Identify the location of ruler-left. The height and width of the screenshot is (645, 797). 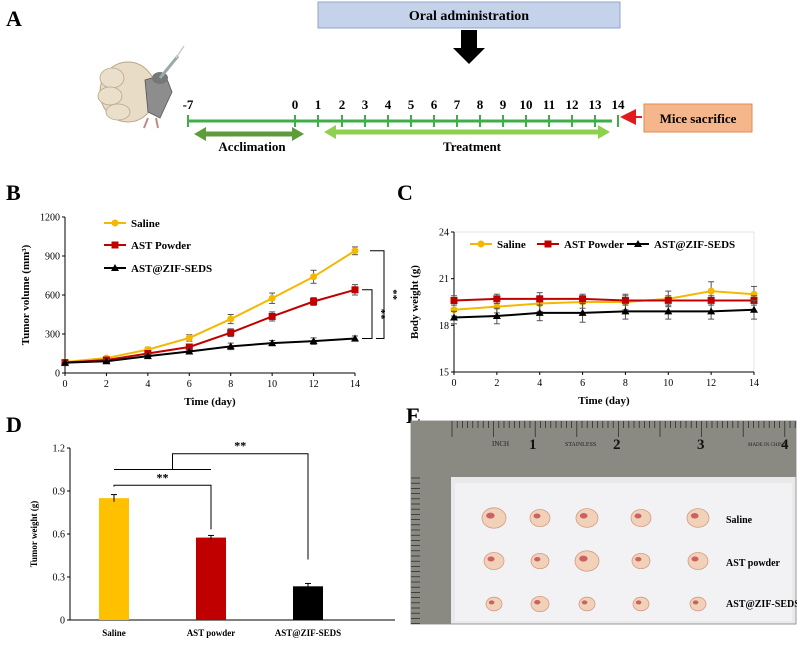
(431, 522).